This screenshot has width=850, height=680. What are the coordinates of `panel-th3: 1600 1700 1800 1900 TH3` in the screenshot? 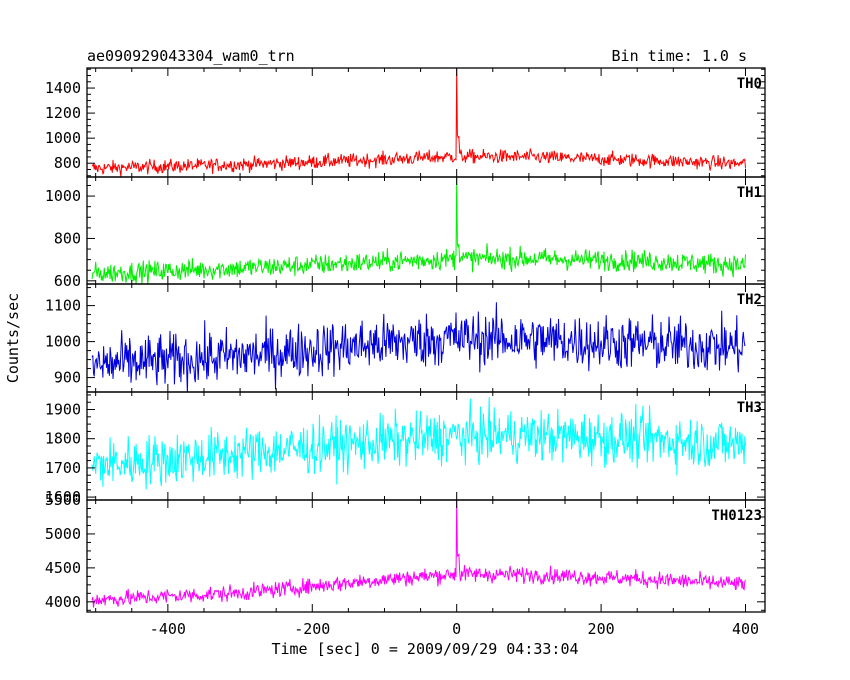 It's located at (405, 448).